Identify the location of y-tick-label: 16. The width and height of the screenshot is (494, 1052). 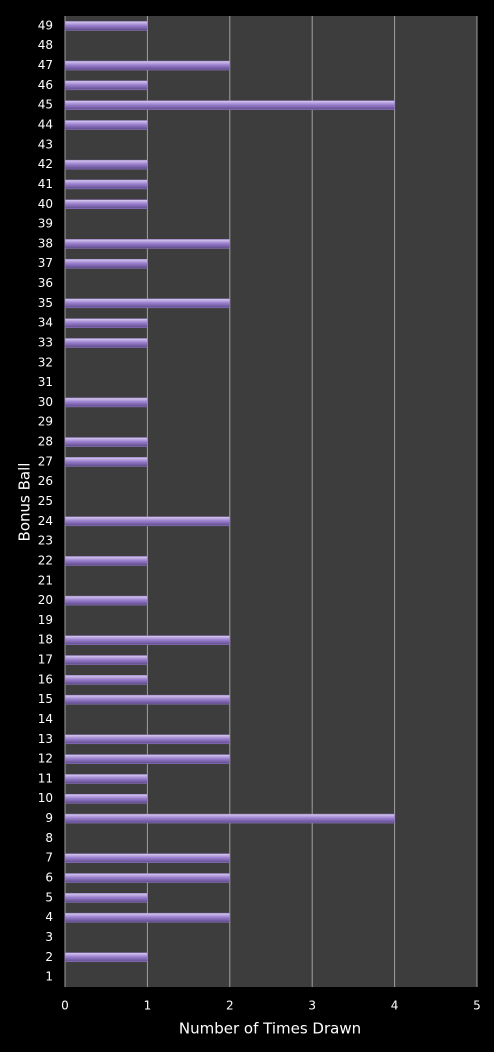
(45, 679).